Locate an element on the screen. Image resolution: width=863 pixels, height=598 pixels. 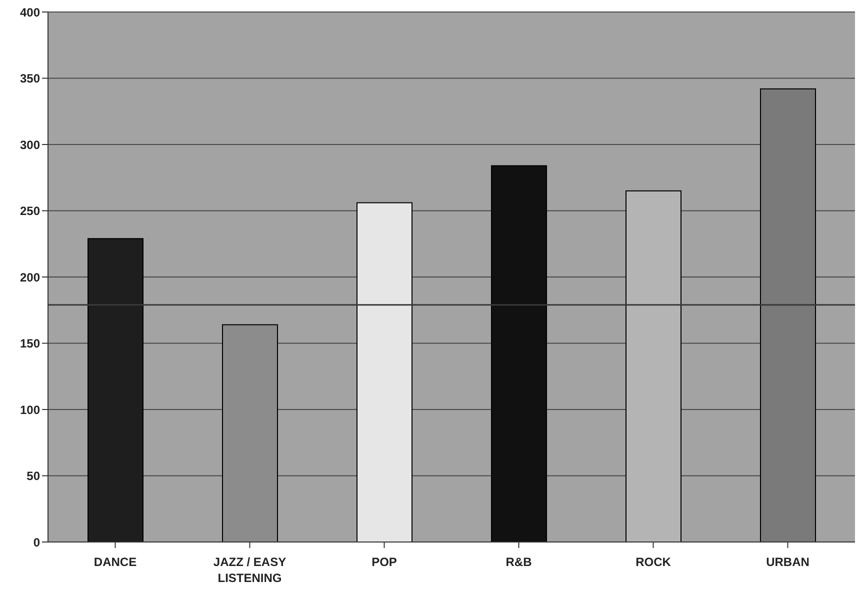
x-tick-label: ROCK is located at coordinates (654, 562).